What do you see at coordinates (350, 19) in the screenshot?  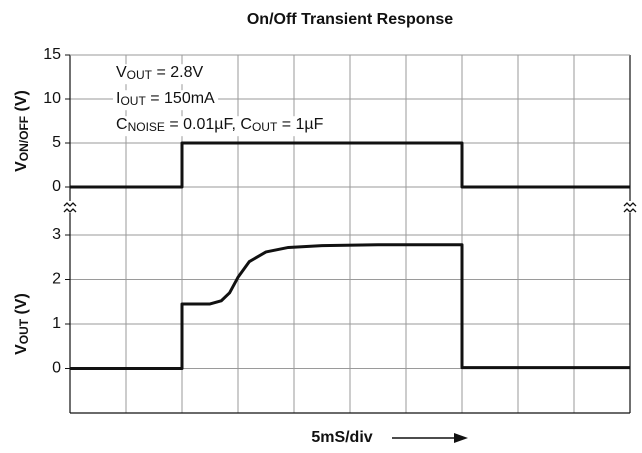 I see `chart-title: On/Off Transient Response` at bounding box center [350, 19].